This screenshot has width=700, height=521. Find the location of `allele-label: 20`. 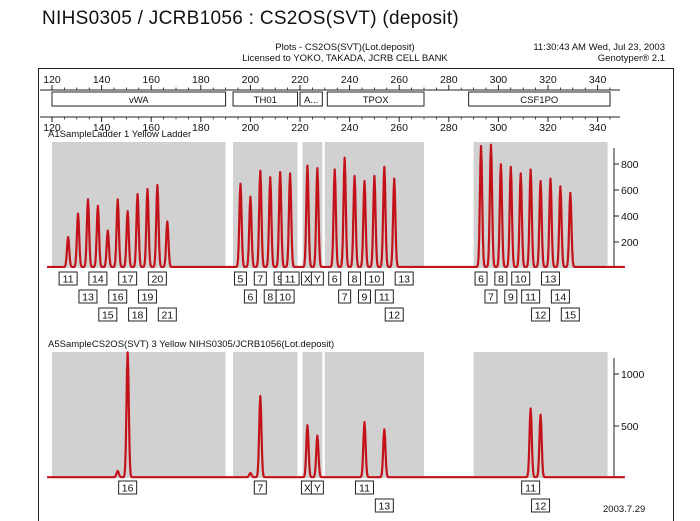

allele-label: 20 is located at coordinates (158, 280).